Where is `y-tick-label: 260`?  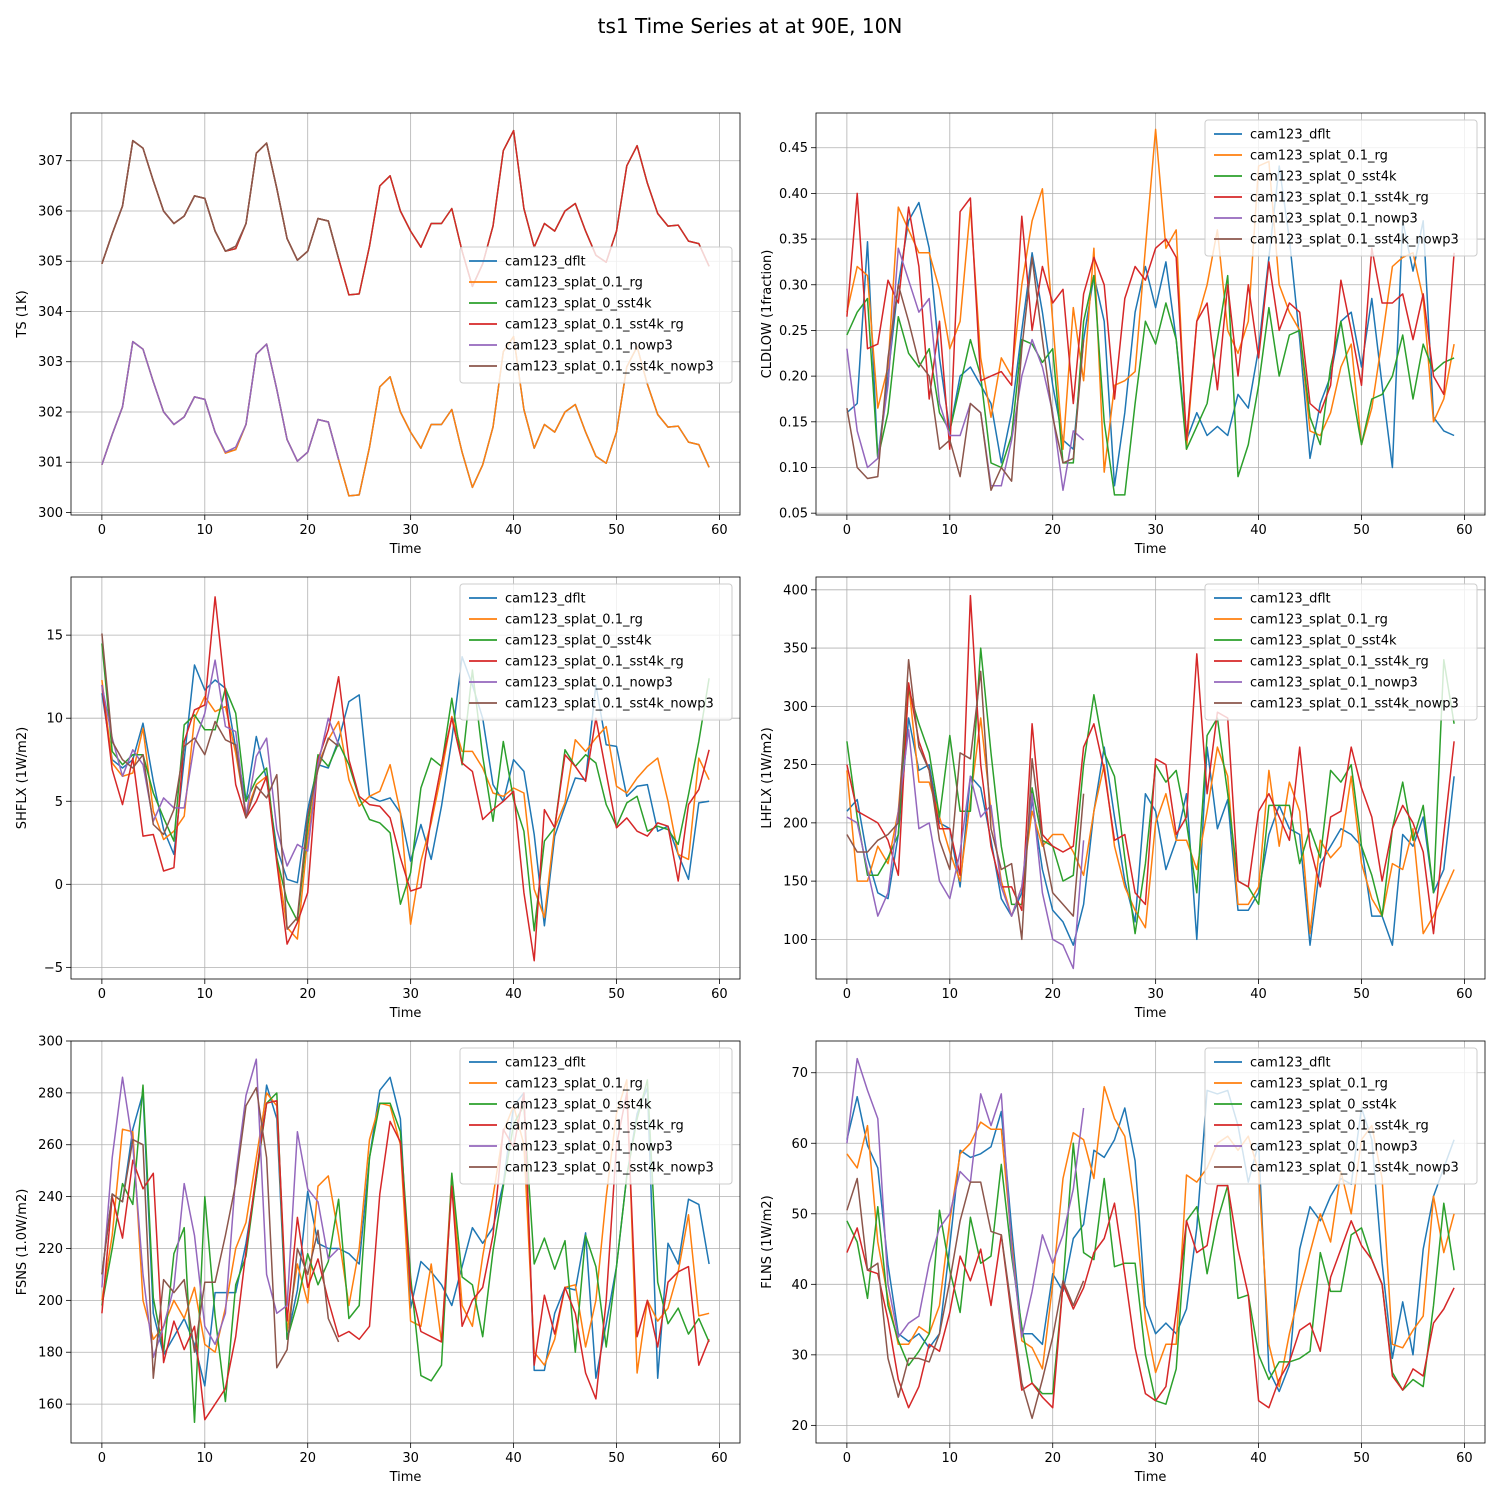
y-tick-label: 260 is located at coordinates (50, 1145).